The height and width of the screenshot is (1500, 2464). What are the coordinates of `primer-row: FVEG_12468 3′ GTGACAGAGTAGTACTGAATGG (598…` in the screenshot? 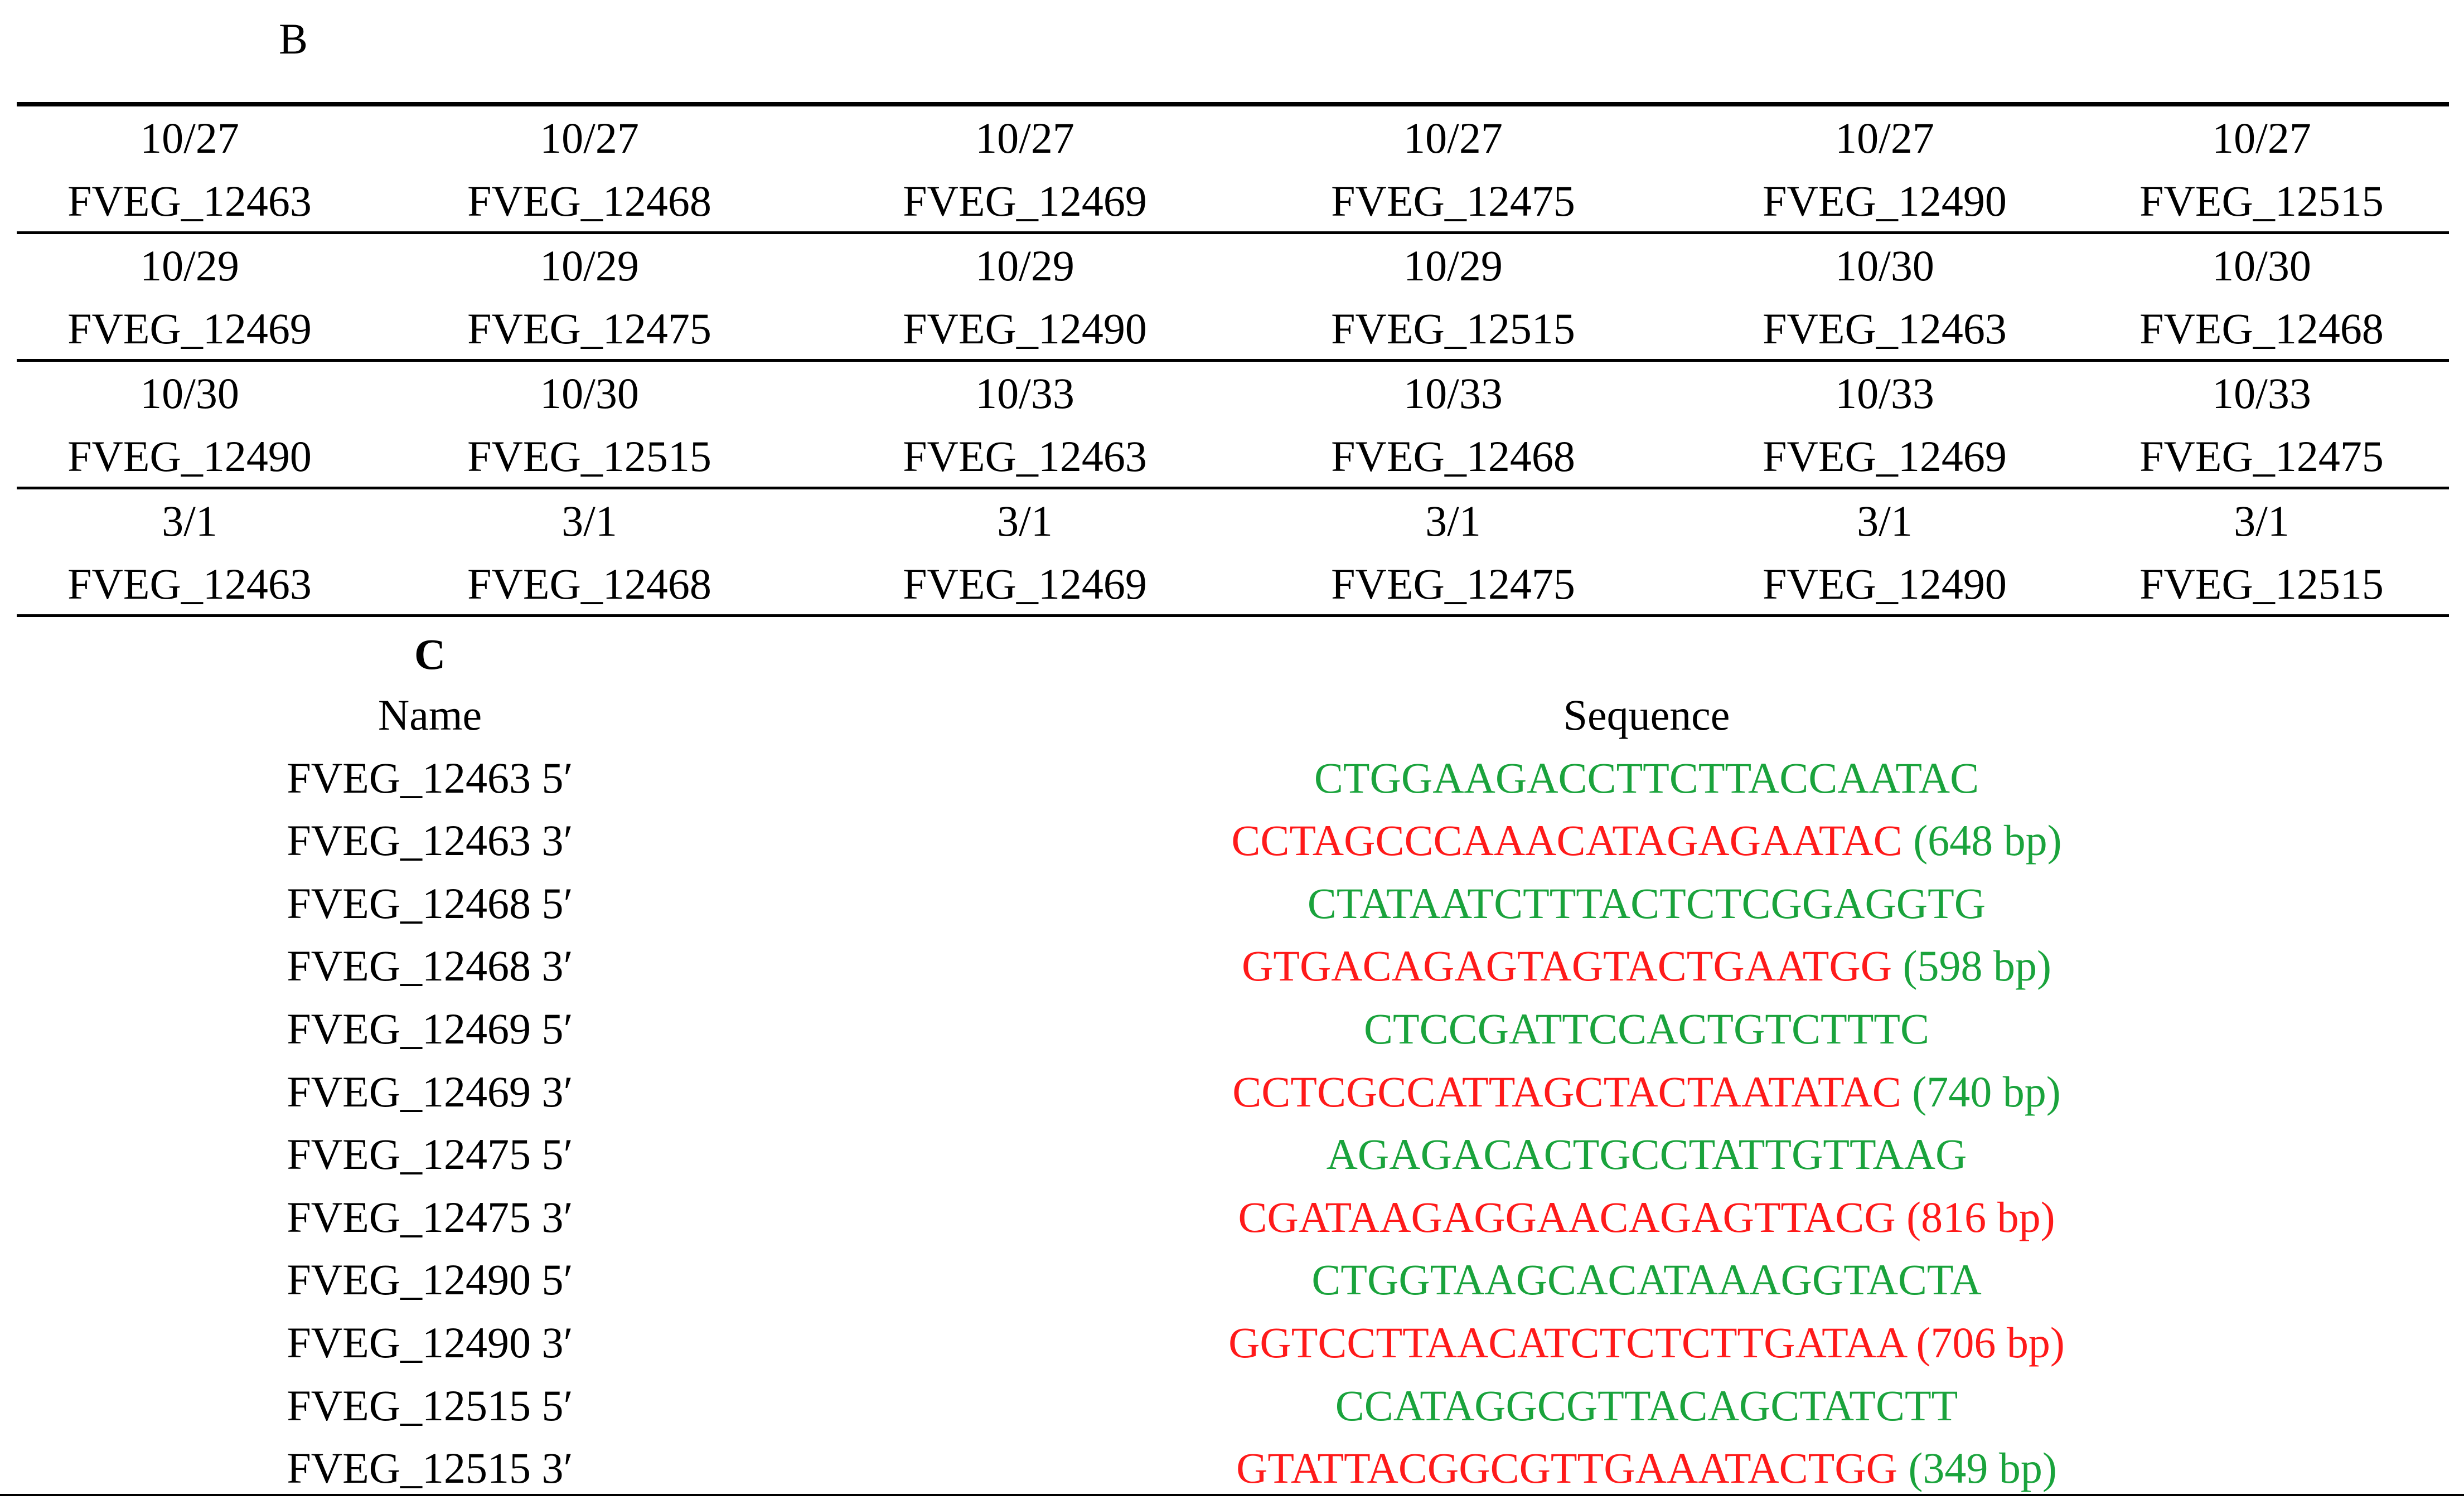 It's located at (1232, 966).